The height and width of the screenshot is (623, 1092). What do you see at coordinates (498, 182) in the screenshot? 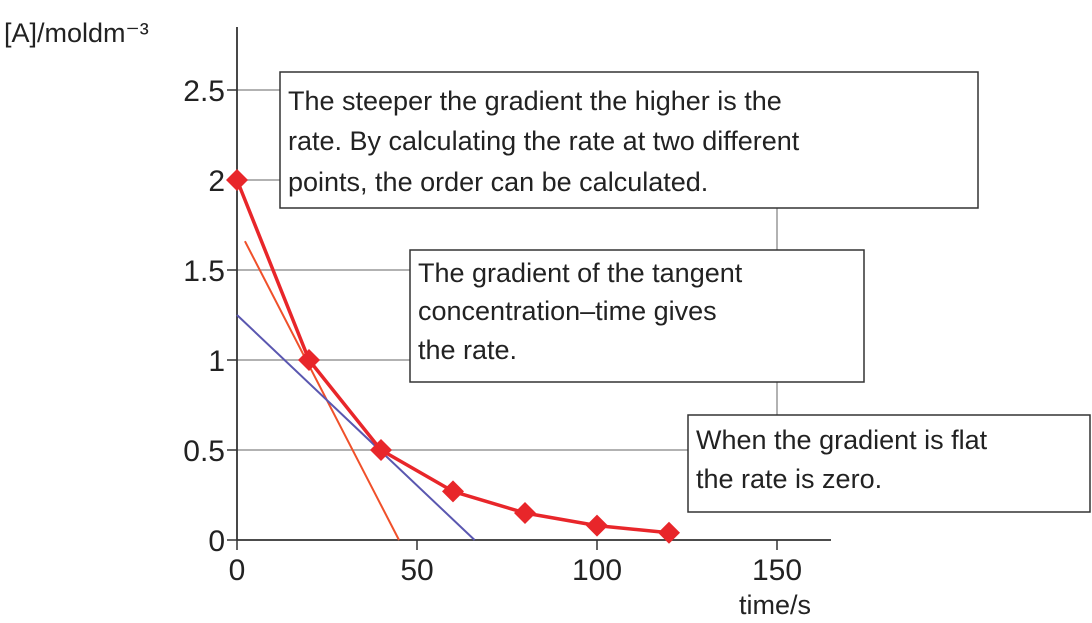
I see `annotation-text: points, the order can be calculated.` at bounding box center [498, 182].